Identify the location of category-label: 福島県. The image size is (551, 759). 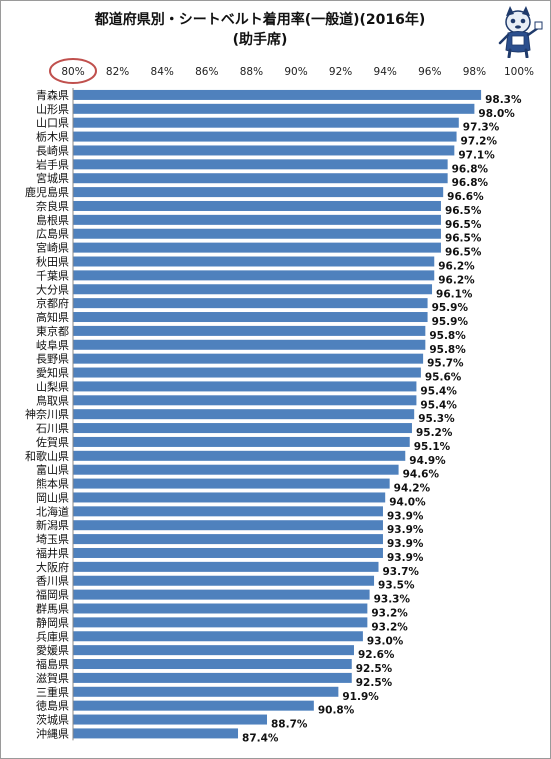
(52, 664).